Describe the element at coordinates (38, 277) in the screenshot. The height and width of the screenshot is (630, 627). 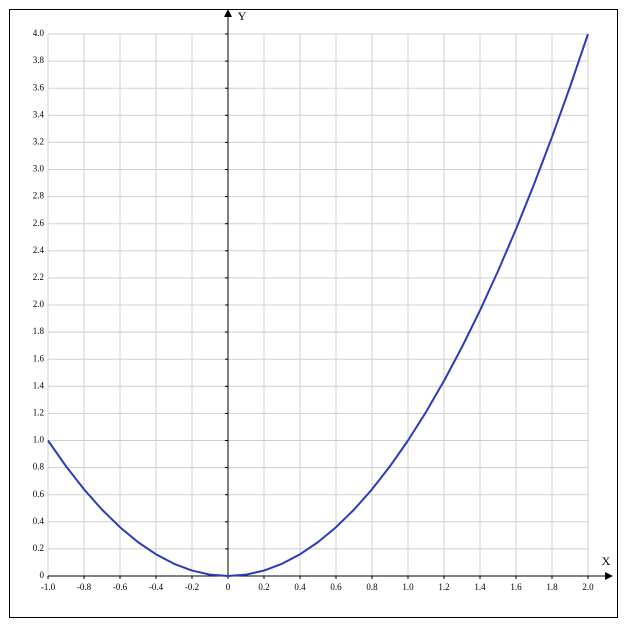
I see `y-tick-label: 2.2` at that location.